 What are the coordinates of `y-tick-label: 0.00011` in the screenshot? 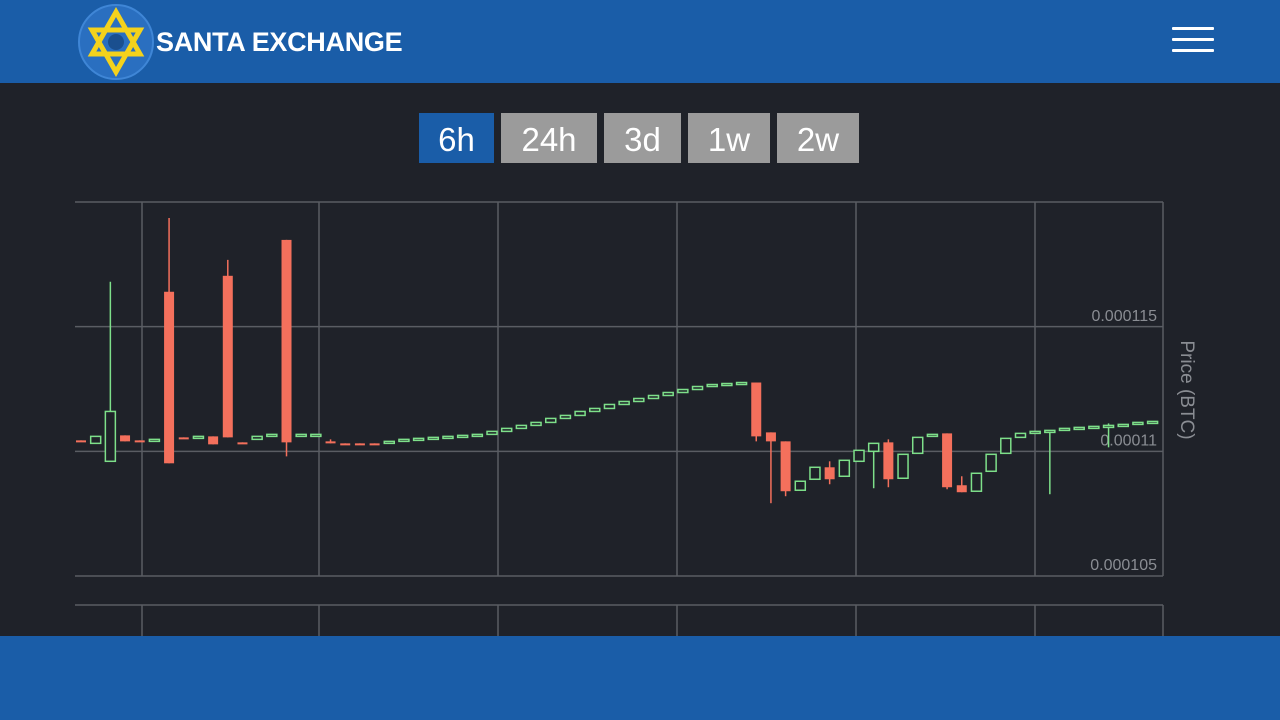 It's located at (1128, 441).